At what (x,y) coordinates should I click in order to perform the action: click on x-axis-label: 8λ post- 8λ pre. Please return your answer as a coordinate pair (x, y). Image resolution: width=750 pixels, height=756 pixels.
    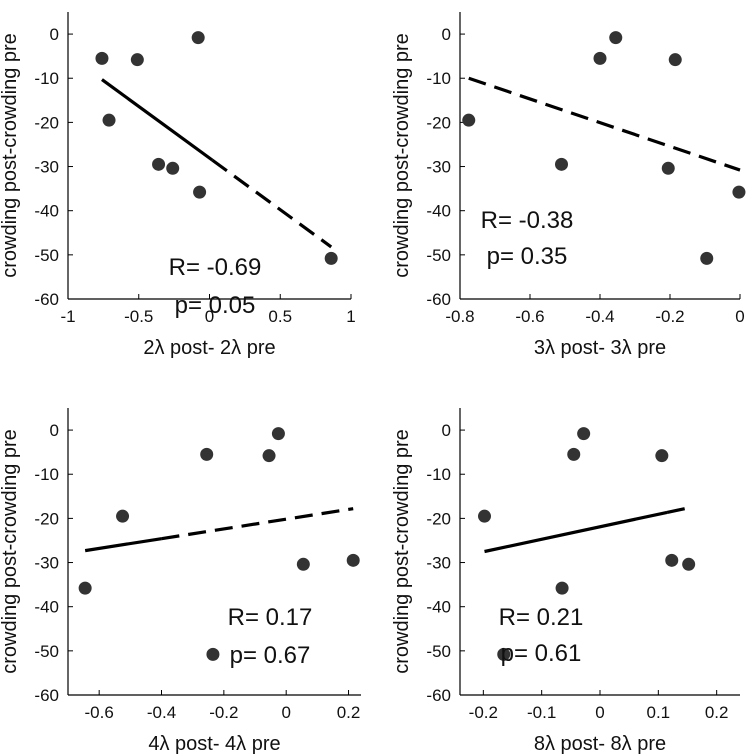
    Looking at the image, I should click on (600, 744).